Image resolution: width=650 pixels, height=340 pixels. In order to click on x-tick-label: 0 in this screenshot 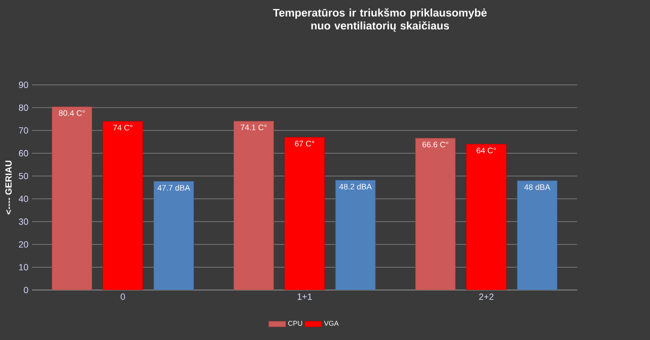, I will do `click(123, 297)`.